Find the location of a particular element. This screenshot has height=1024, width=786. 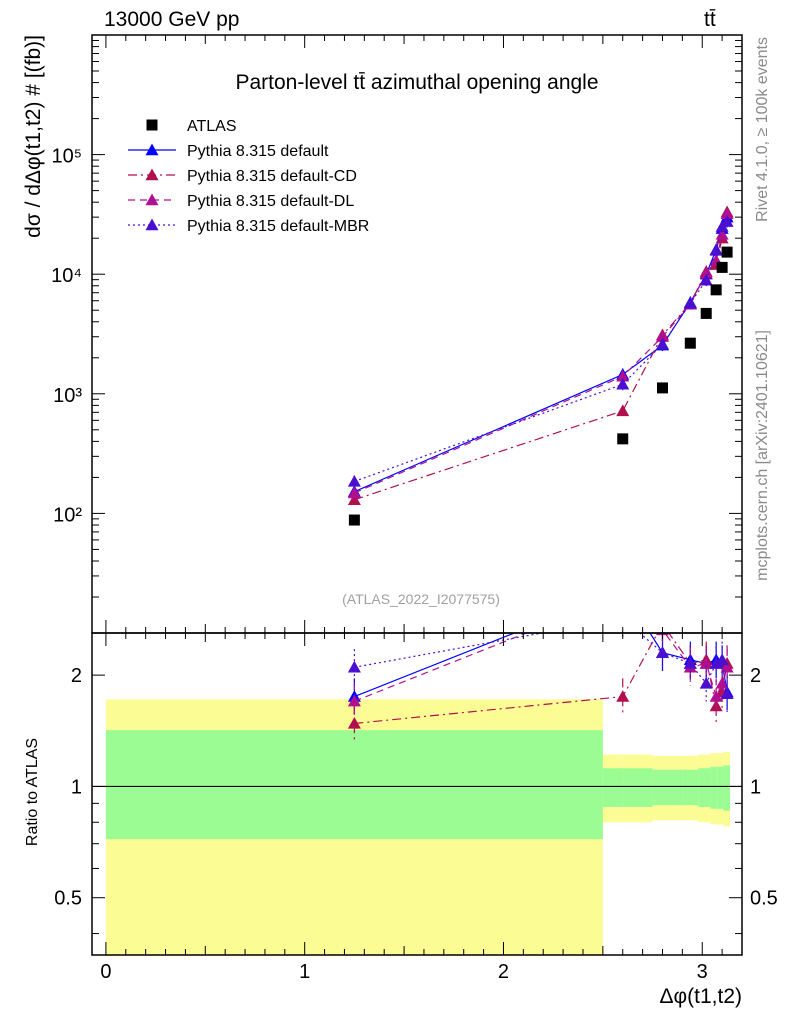

energy-label: 13000 GeV pp is located at coordinates (172, 19).